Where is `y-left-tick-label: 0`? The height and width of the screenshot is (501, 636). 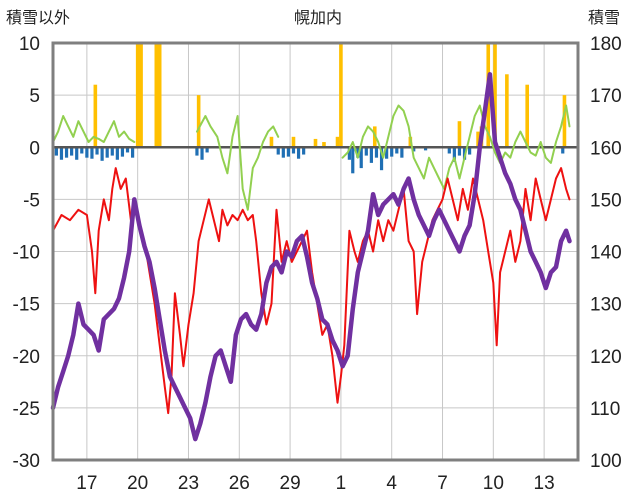
y-left-tick-label: 0 is located at coordinates (34, 148).